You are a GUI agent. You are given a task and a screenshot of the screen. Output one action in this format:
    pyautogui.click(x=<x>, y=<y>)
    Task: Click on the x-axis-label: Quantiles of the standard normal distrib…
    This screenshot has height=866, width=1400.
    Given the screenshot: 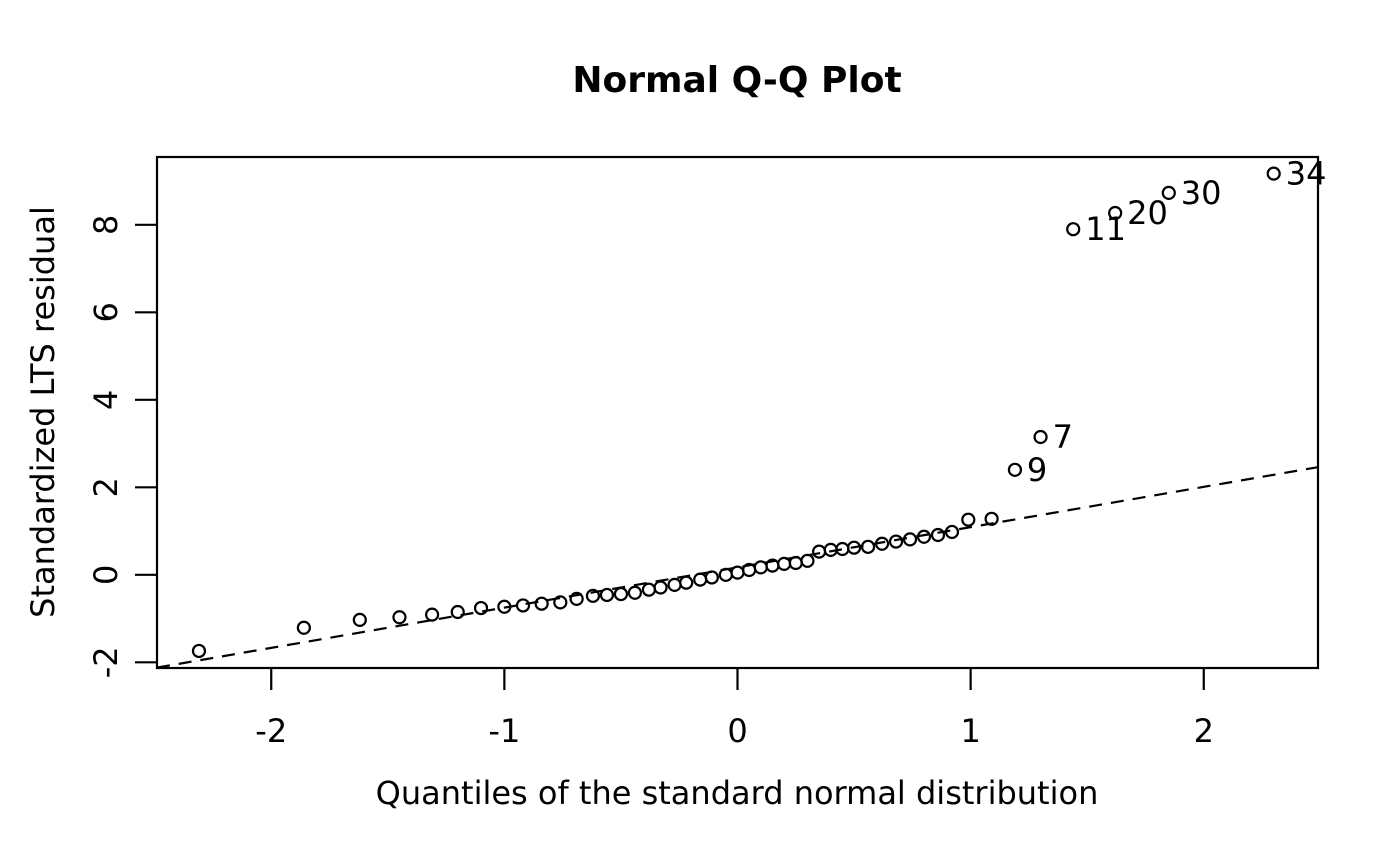 What is the action you would take?
    pyautogui.click(x=737, y=793)
    